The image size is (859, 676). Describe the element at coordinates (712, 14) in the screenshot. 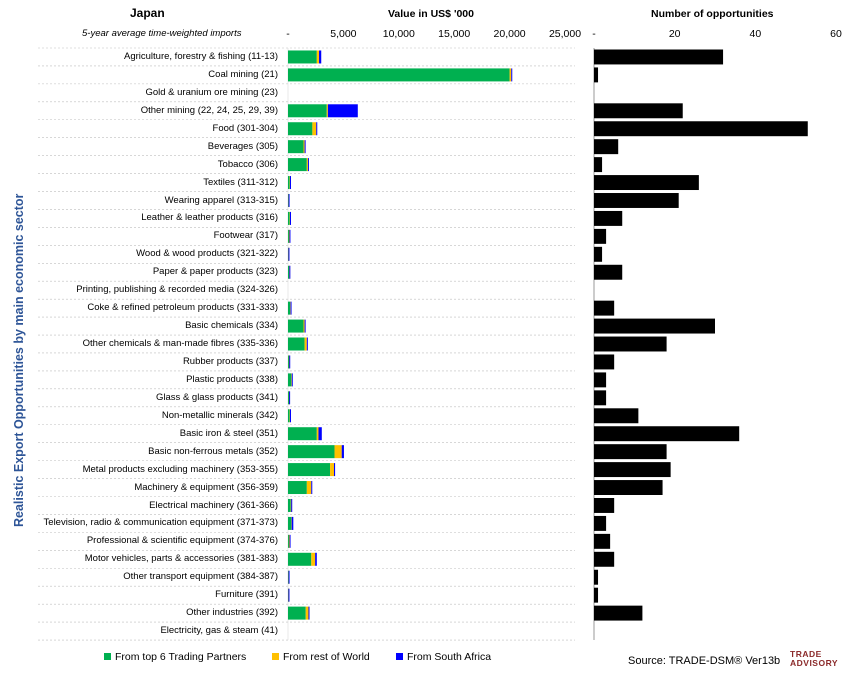

I see `count-chart-title: Number of opportunities` at that location.